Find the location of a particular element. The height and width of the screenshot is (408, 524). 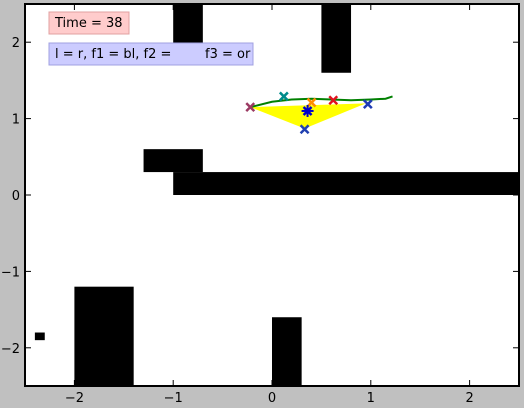

legend-label: l = r, f1 = bl, f2 = is located at coordinates (113, 54).